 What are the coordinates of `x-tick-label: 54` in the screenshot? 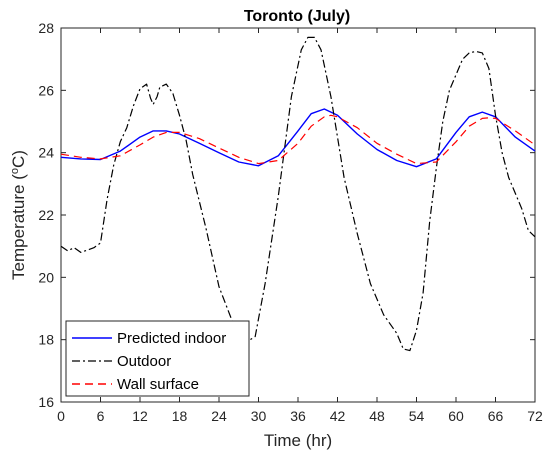 It's located at (417, 416).